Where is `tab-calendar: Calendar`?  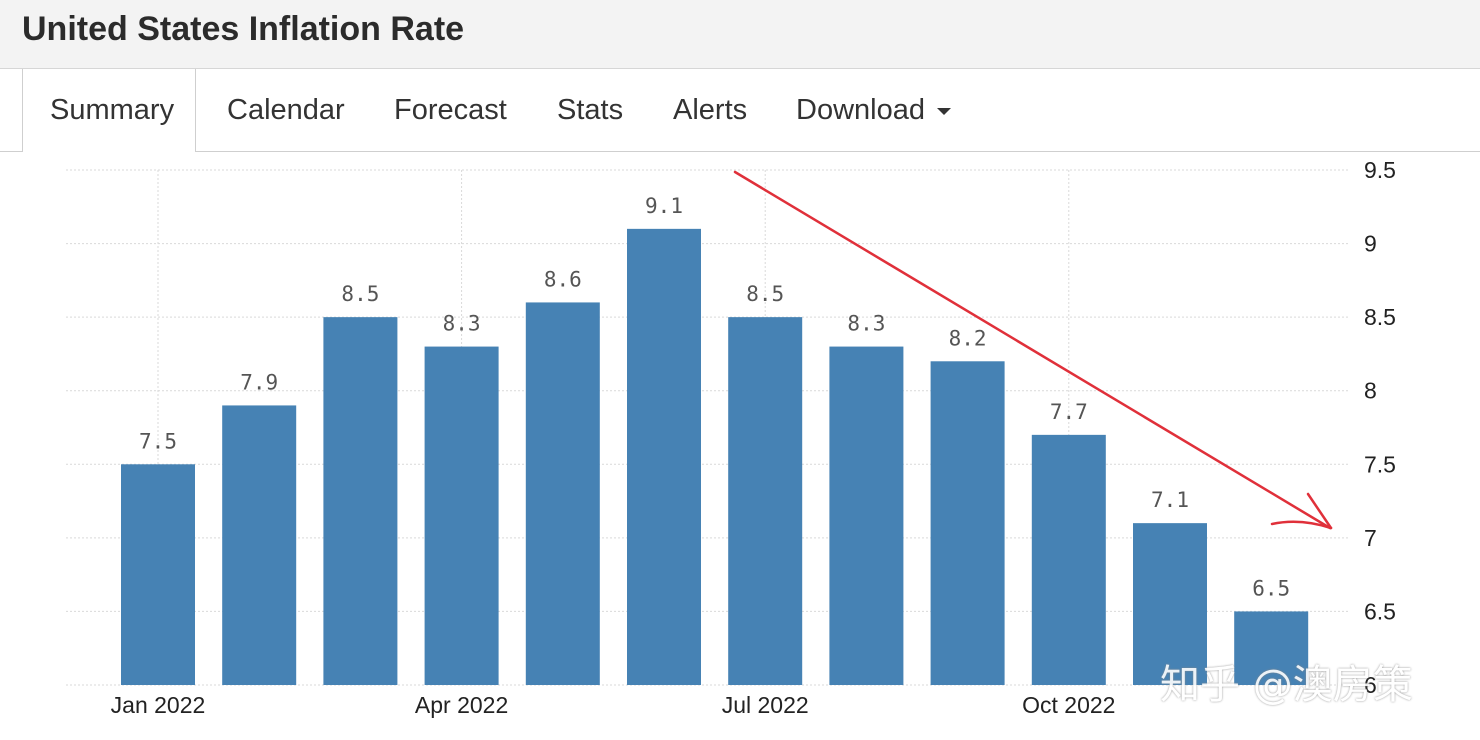 tab-calendar: Calendar is located at coordinates (286, 110).